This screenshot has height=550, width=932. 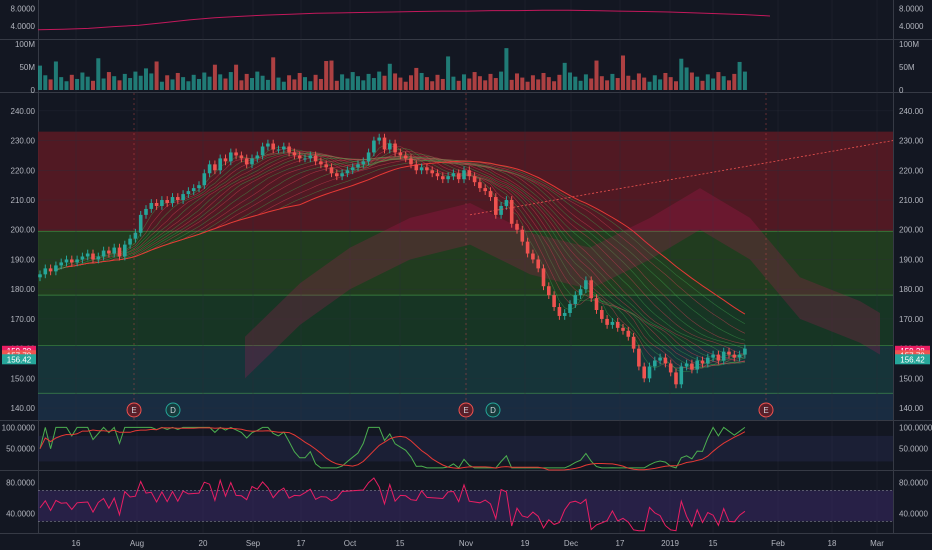 What do you see at coordinates (681, 178) in the screenshot?
I see `trend-line` at bounding box center [681, 178].